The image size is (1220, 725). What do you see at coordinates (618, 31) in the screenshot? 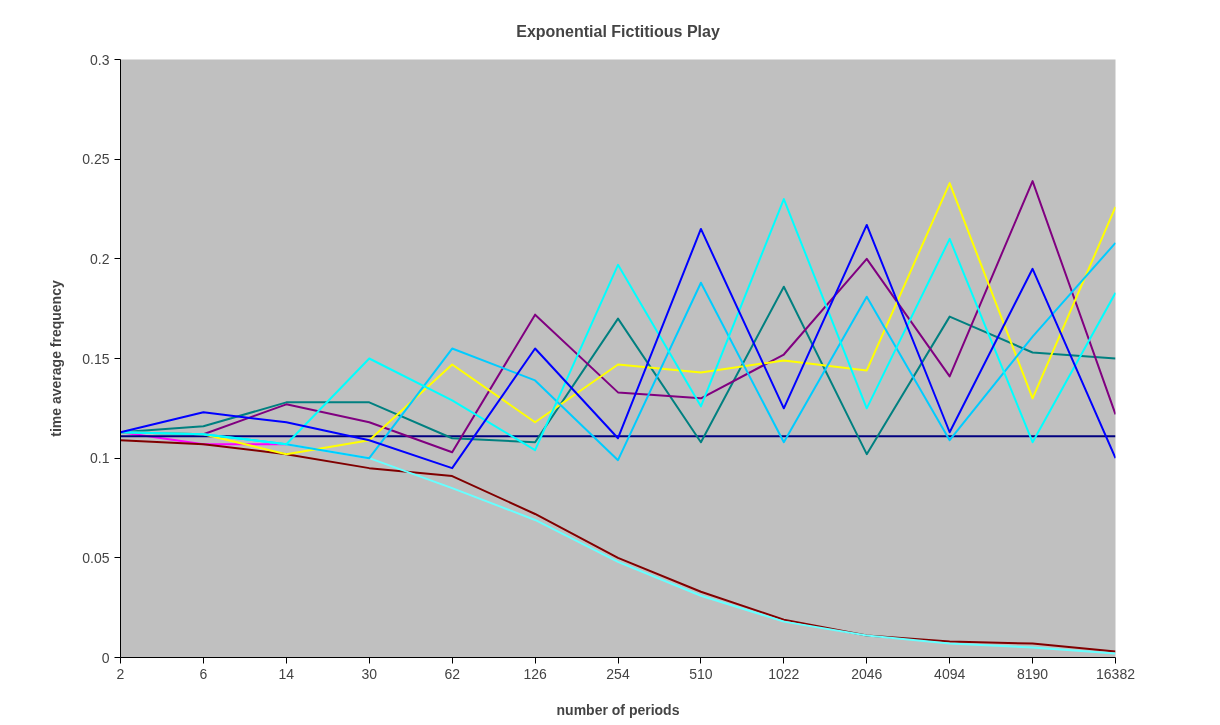
I see `chart-title: Exponential Fictitious Play` at bounding box center [618, 31].